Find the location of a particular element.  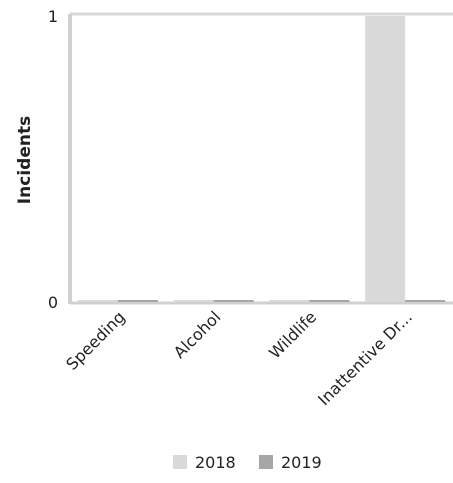

legend-swatch-2018 is located at coordinates (180, 462).